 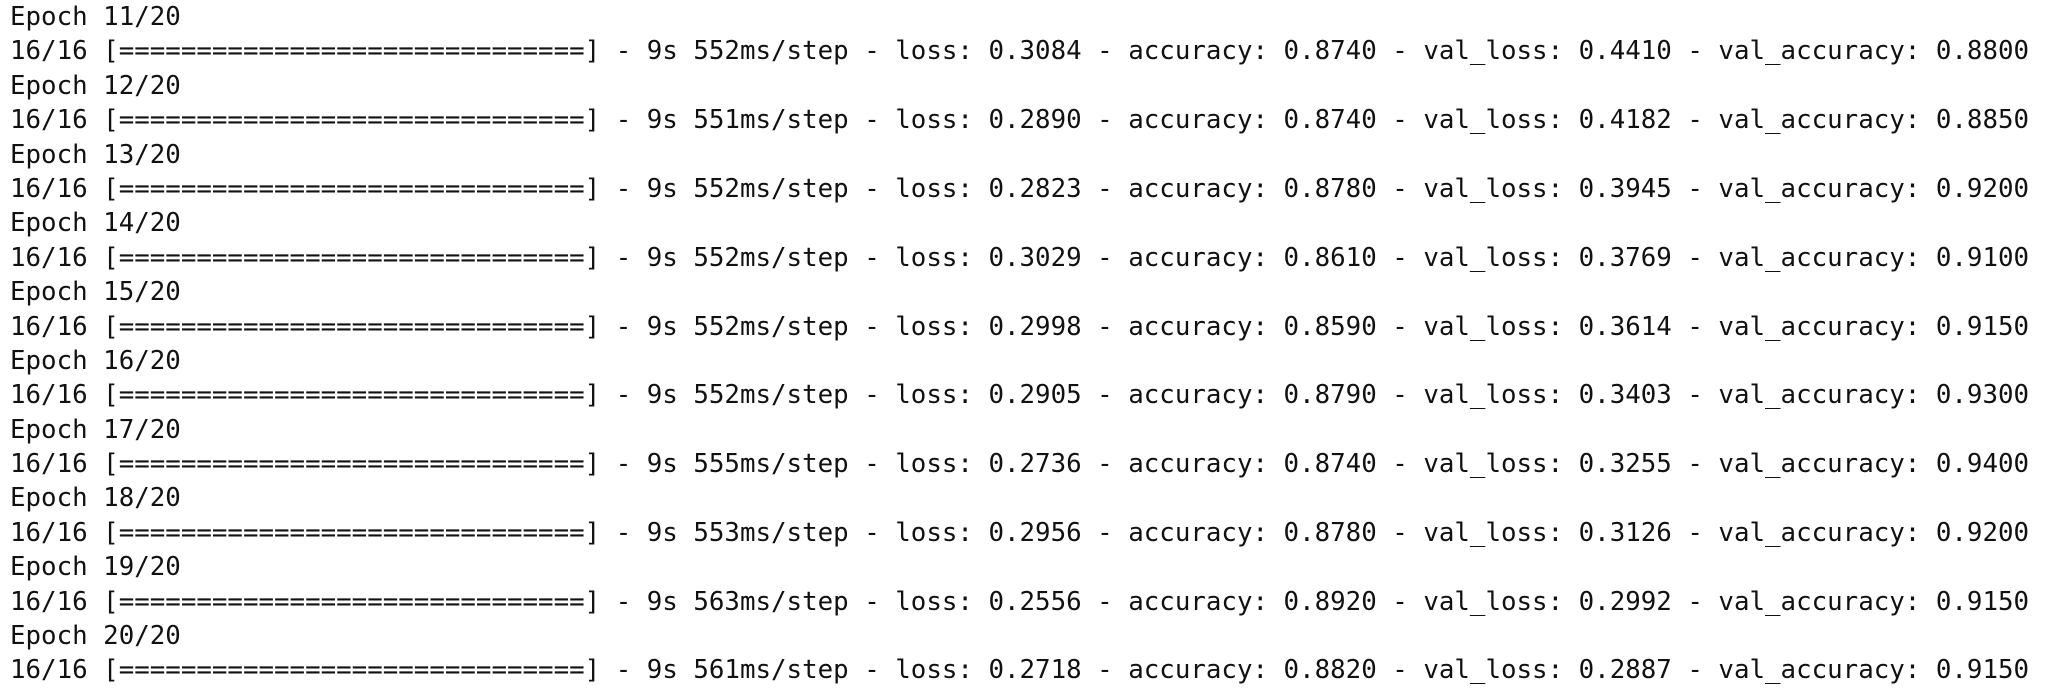 I want to click on epoch-header: Epoch 19/20, so click(x=95, y=567).